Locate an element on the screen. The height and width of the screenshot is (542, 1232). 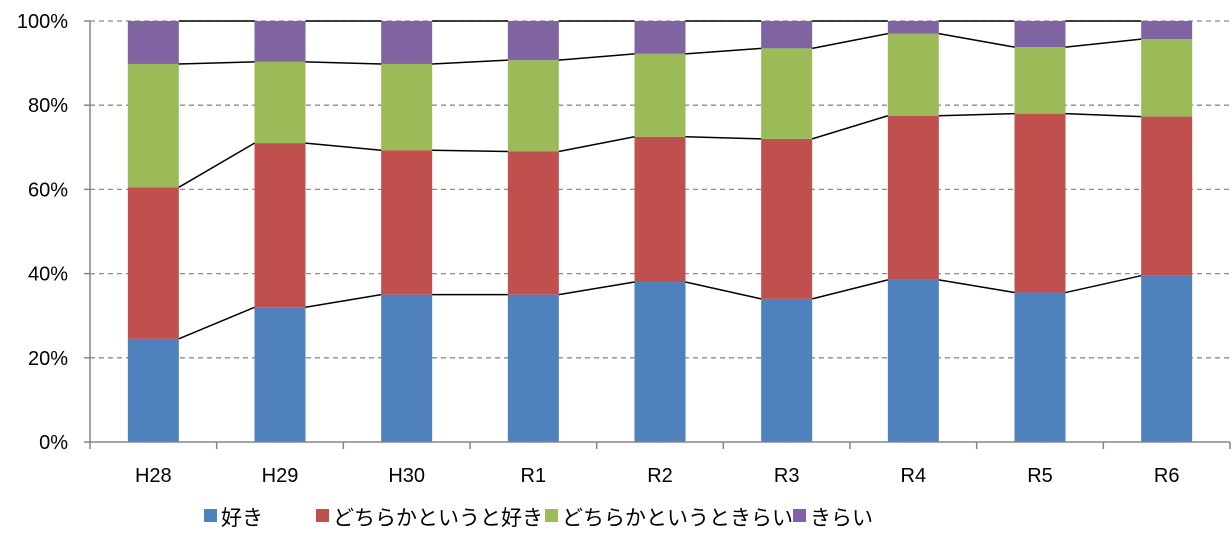
legend: 好き どちらかというと好き どちらかというときらい きらい is located at coordinates (538, 518).